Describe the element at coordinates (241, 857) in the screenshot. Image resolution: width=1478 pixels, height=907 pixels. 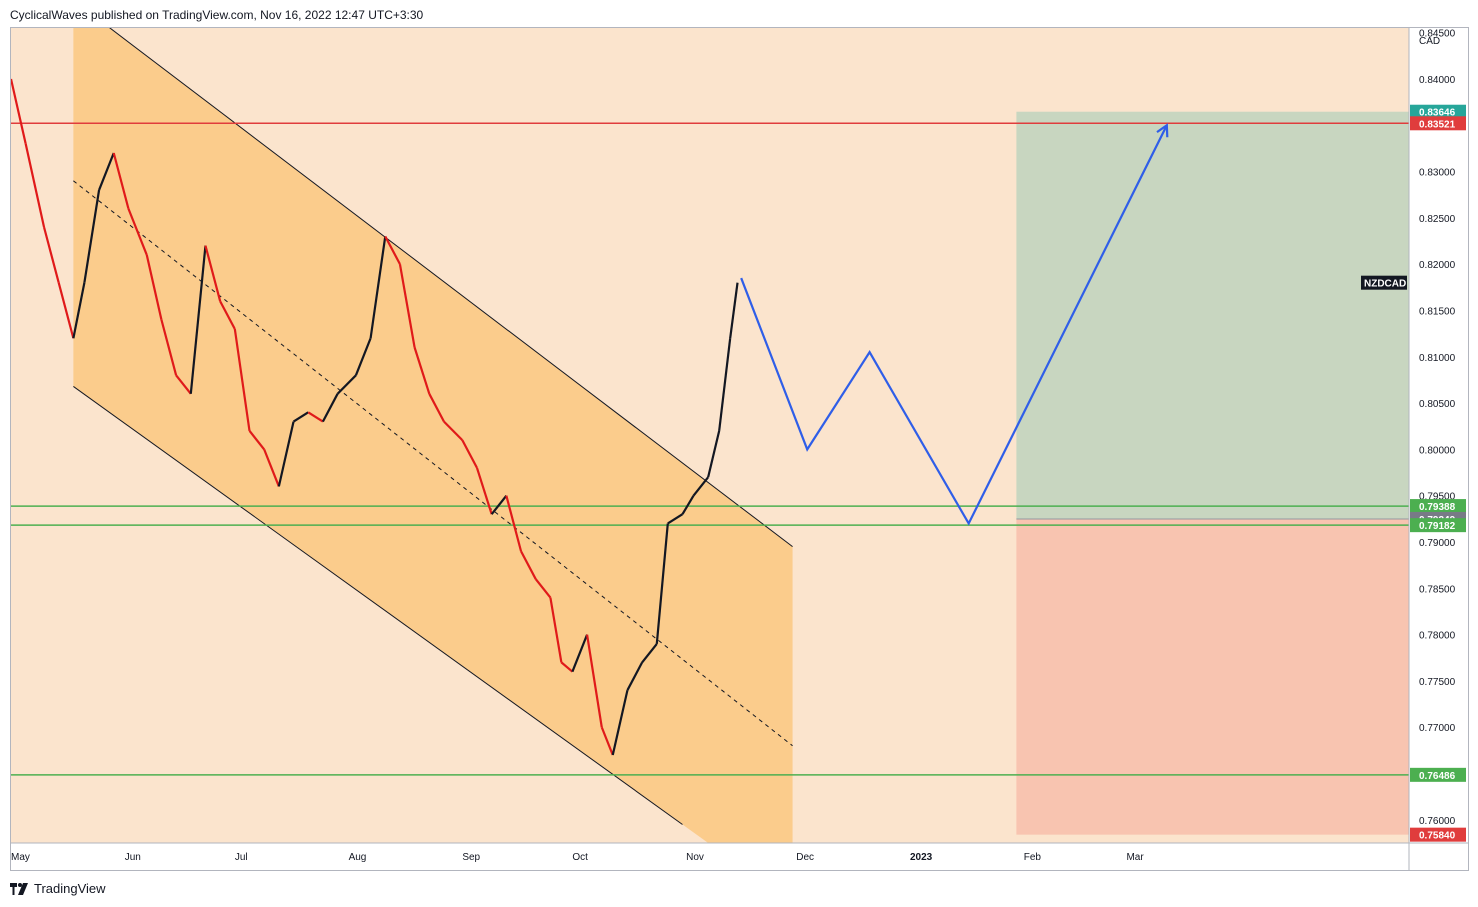
I see `x-tick-label: Jul` at that location.